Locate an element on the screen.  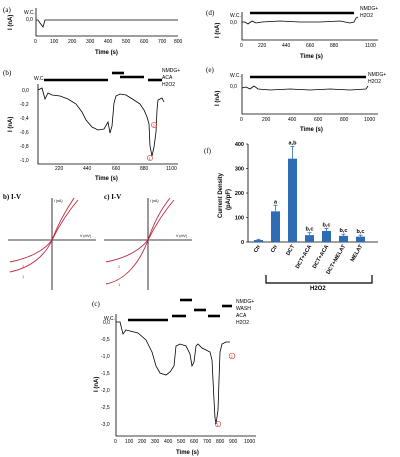
panel-f-group-bracket is located at coordinates (319, 279).